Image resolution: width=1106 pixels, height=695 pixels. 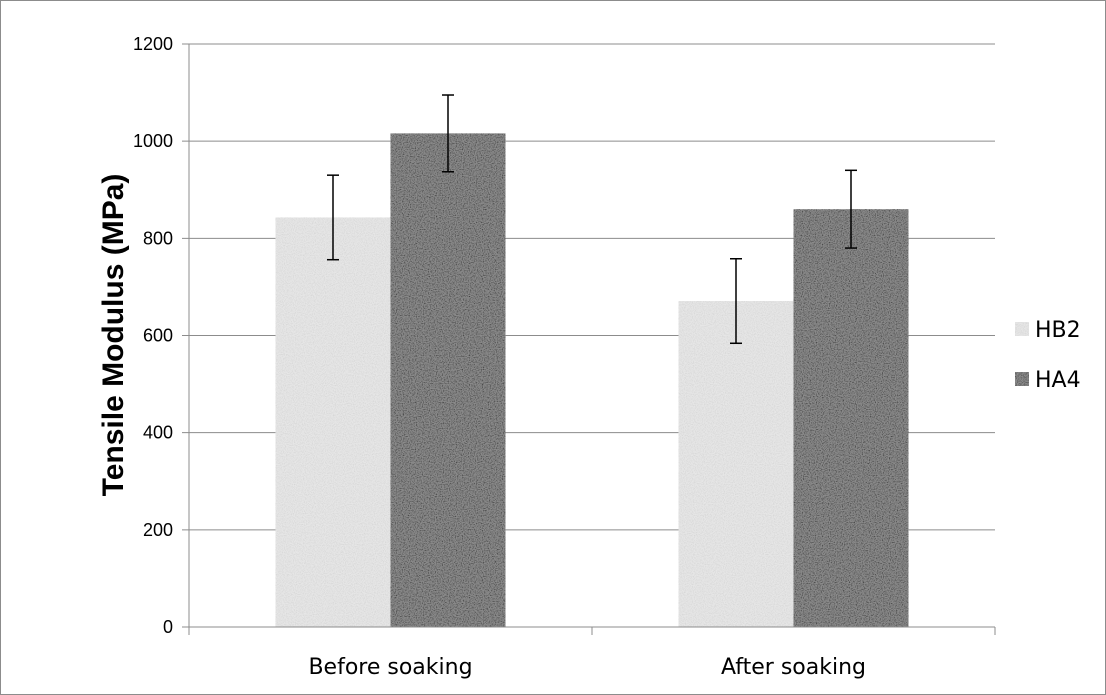 What do you see at coordinates (1022, 379) in the screenshot?
I see `legend-swatch-ha4` at bounding box center [1022, 379].